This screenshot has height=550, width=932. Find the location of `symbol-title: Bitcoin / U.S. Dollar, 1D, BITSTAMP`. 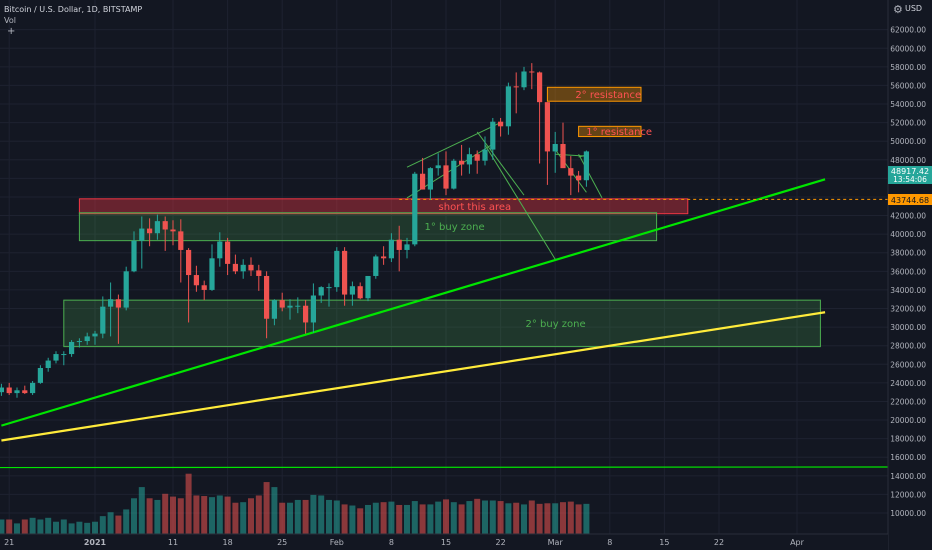

symbol-title: Bitcoin / U.S. Dollar, 1D, BITSTAMP is located at coordinates (73, 9).